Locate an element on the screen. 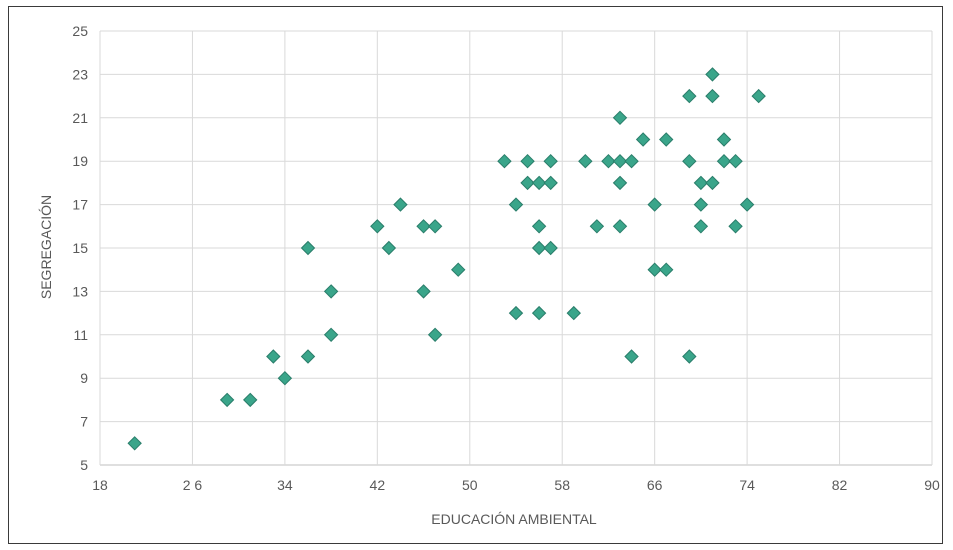 The image size is (953, 550). y-tick-label: 15 is located at coordinates (80, 248).